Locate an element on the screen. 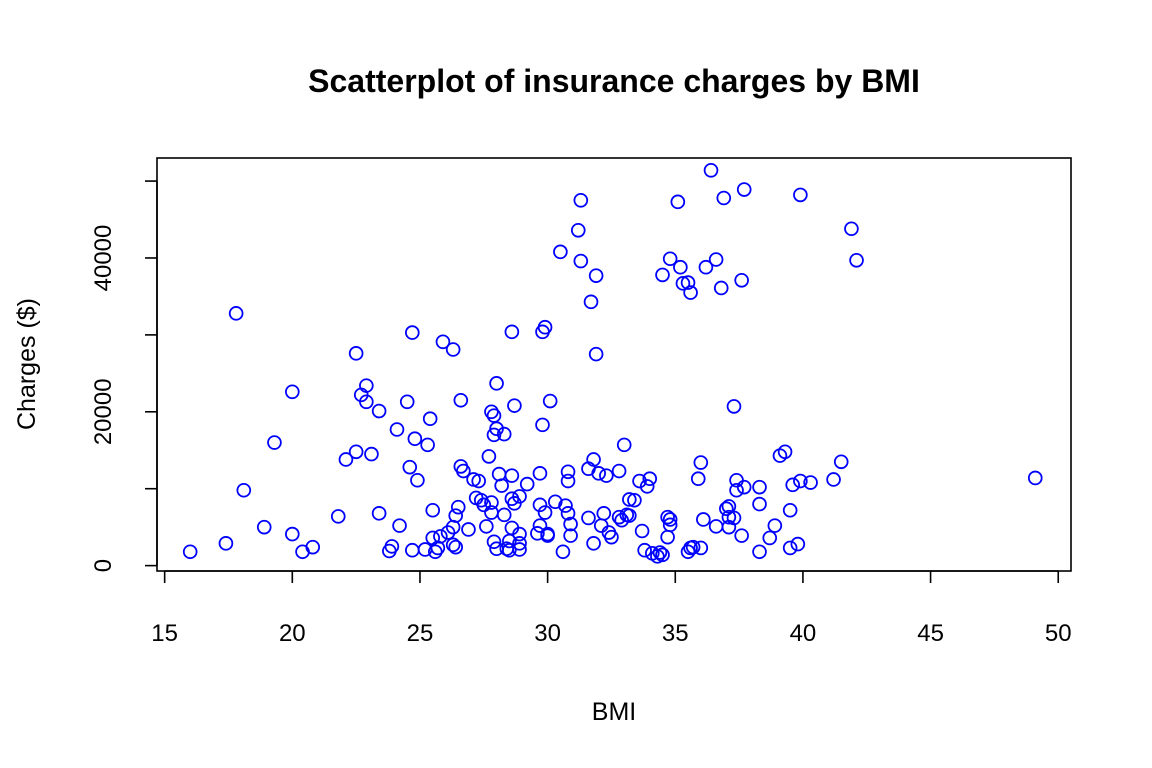  x-tick-label: 50 is located at coordinates (1058, 633).